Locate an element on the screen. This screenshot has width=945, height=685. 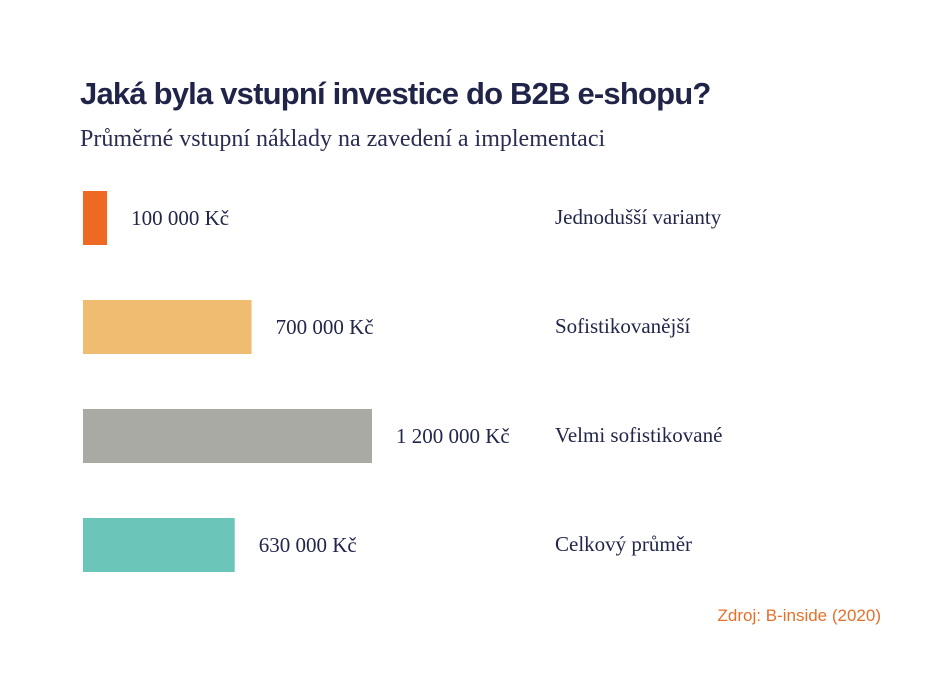
bar-value-label: 630 000 Kč is located at coordinates (308, 545).